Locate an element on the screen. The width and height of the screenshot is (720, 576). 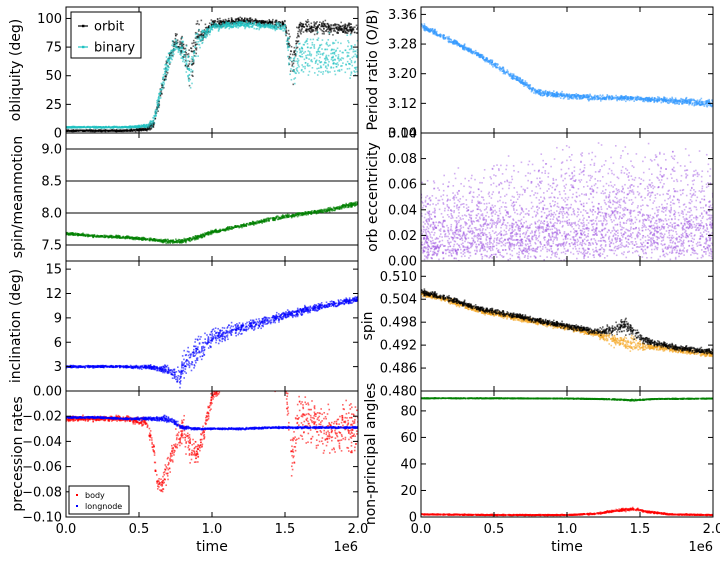
obliquity-legend-marker is located at coordinates (83, 26).